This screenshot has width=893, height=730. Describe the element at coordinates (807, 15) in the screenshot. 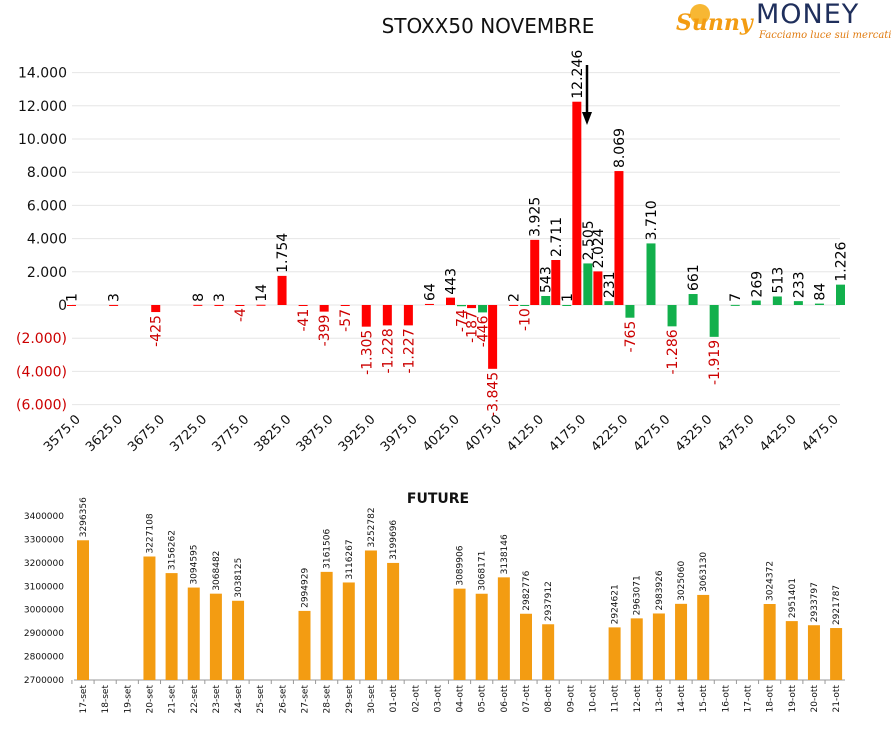

I see `logo-brand-right: MONEY` at that location.